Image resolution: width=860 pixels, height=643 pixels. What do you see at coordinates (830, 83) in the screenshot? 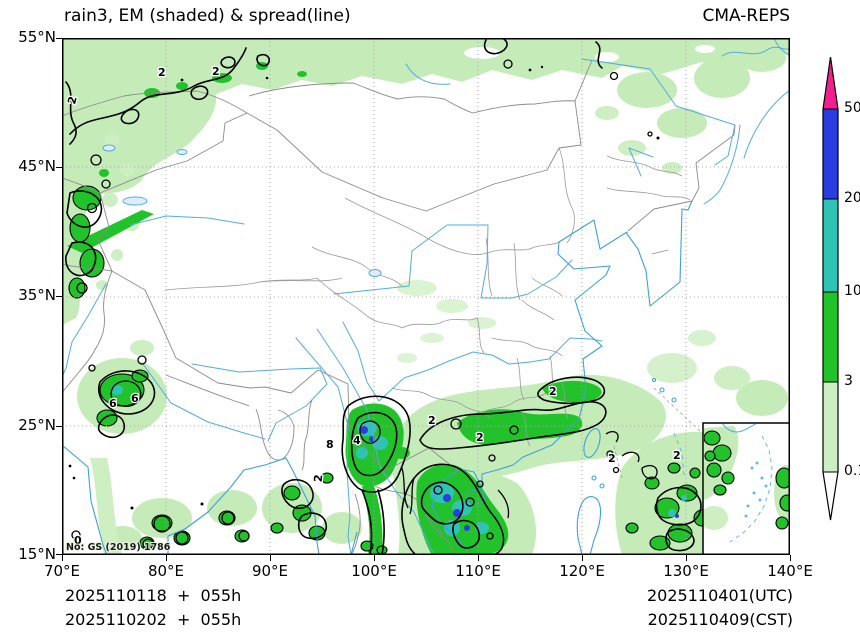
I see `colorbar-over-arrow` at bounding box center [830, 83].